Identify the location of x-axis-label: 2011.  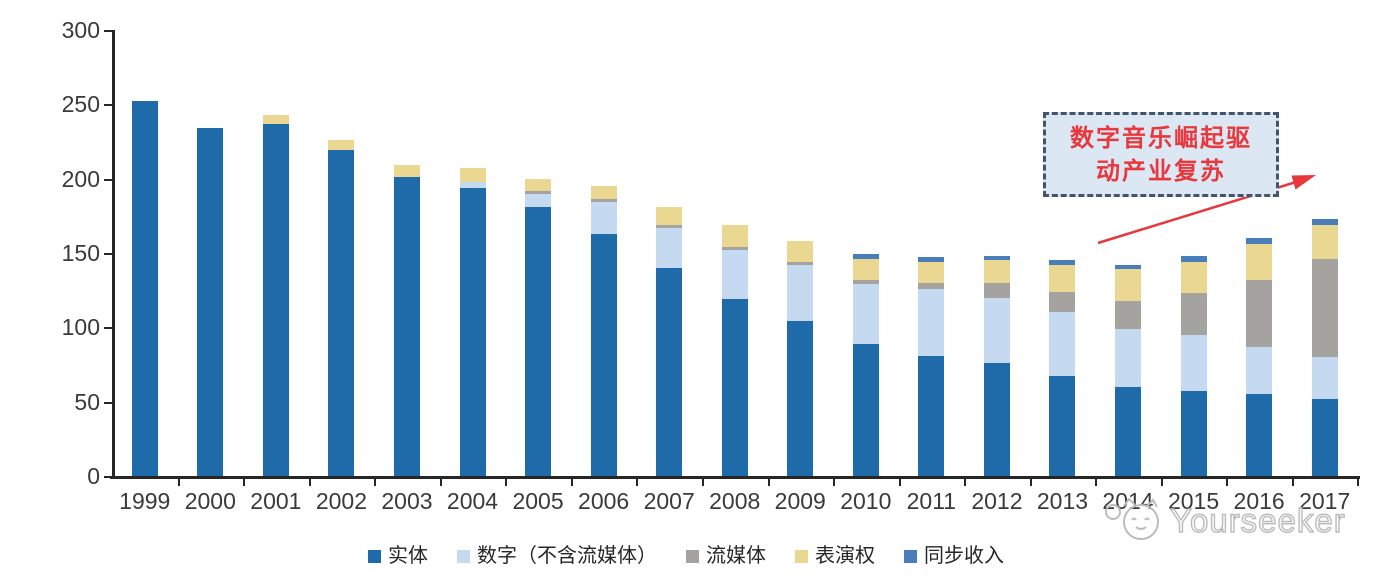
(931, 501).